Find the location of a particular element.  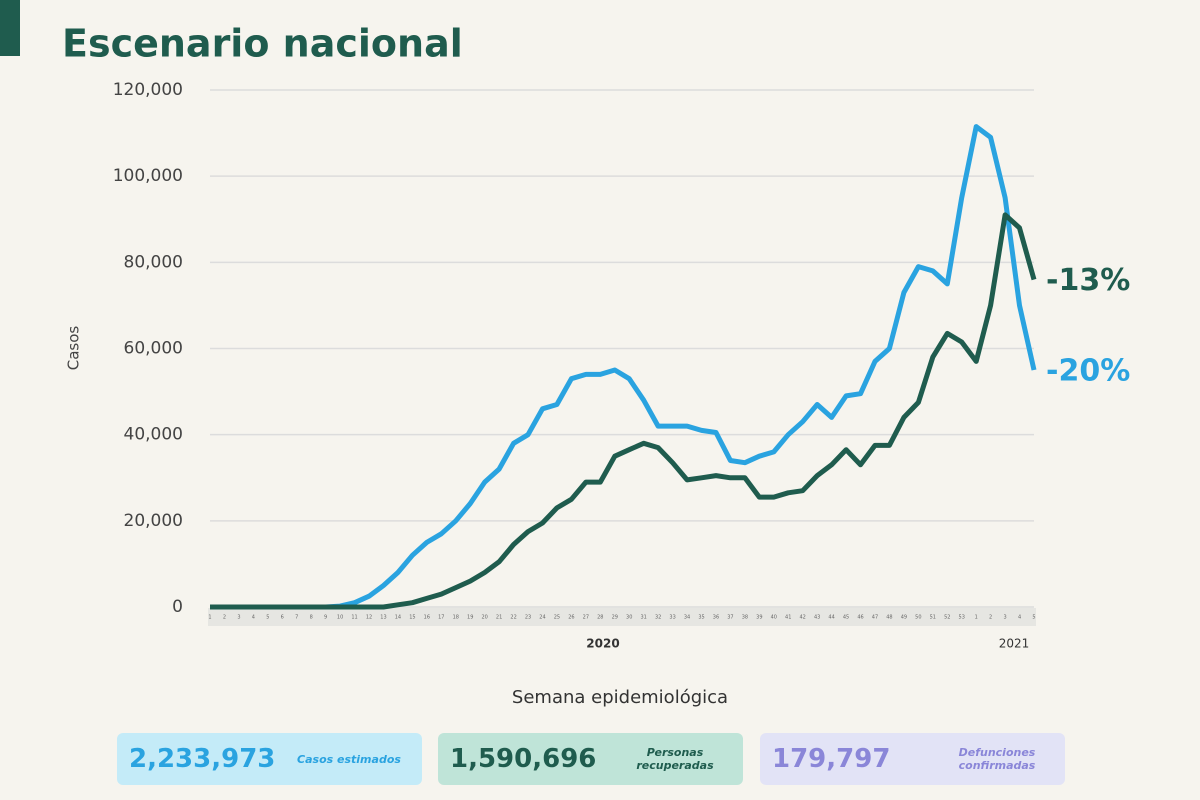

x-tick-label: 35 is located at coordinates (701, 618).